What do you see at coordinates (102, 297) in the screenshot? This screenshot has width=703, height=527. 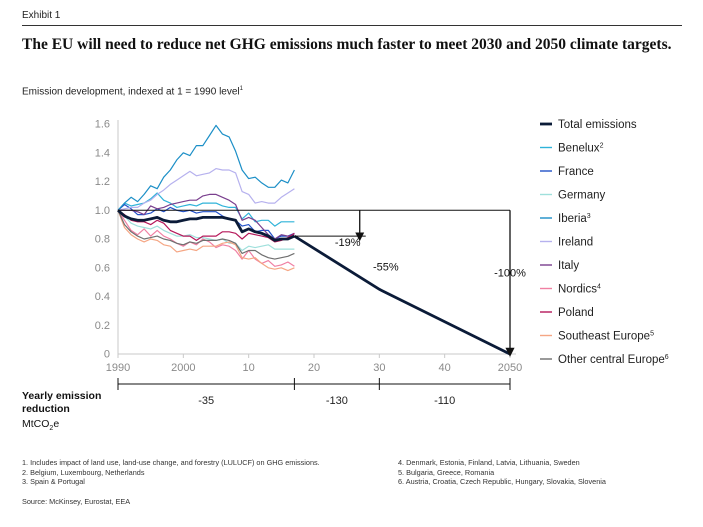 I see `y-tick-label: 0.4` at bounding box center [102, 297].